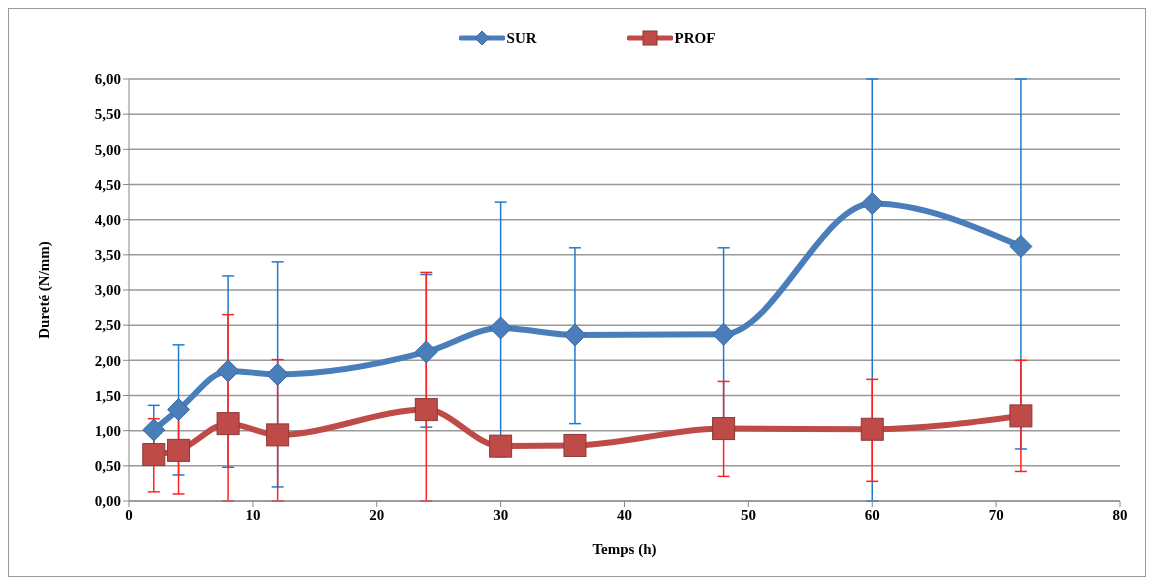 This screenshot has height=585, width=1154. Describe the element at coordinates (501, 514) in the screenshot. I see `x-tick-label: 30` at that location.